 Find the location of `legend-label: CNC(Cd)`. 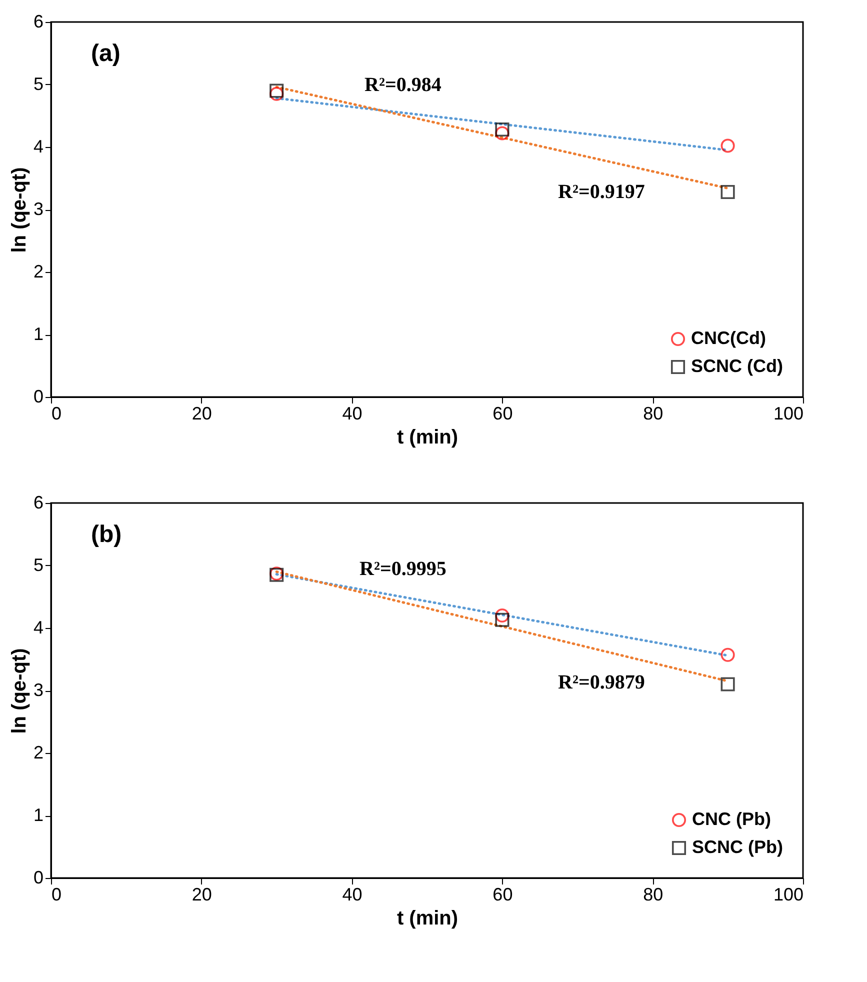

legend-label: CNC(Cd) is located at coordinates (728, 338).